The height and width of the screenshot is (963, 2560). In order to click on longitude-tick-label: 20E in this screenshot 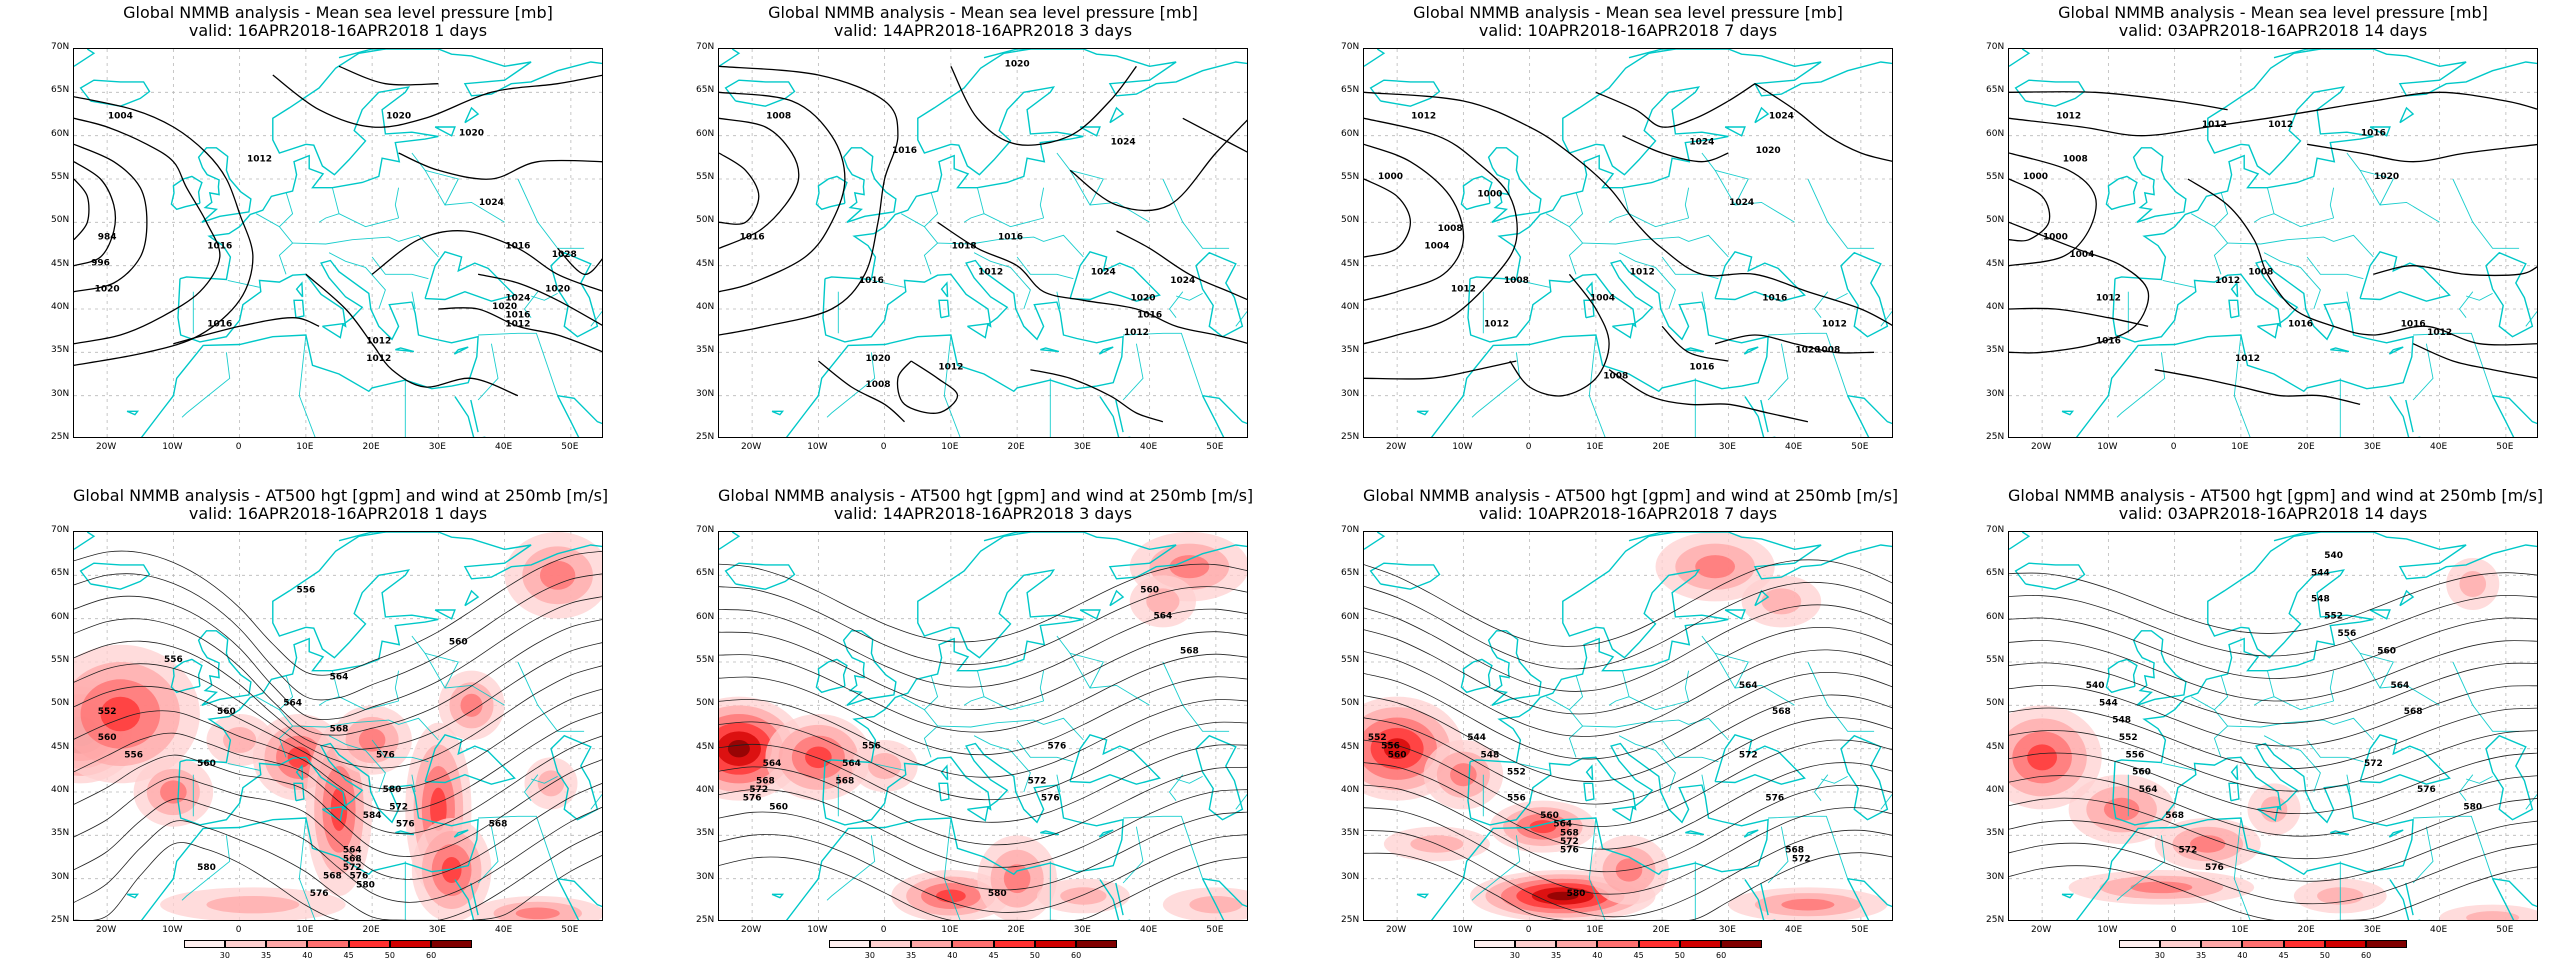, I will do `click(2306, 447)`.